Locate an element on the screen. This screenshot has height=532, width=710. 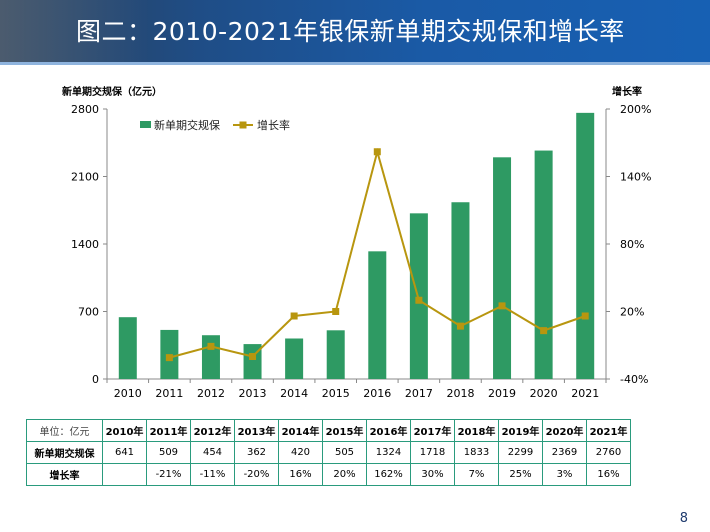
right-tick-label: 200% is located at coordinates (635, 109).